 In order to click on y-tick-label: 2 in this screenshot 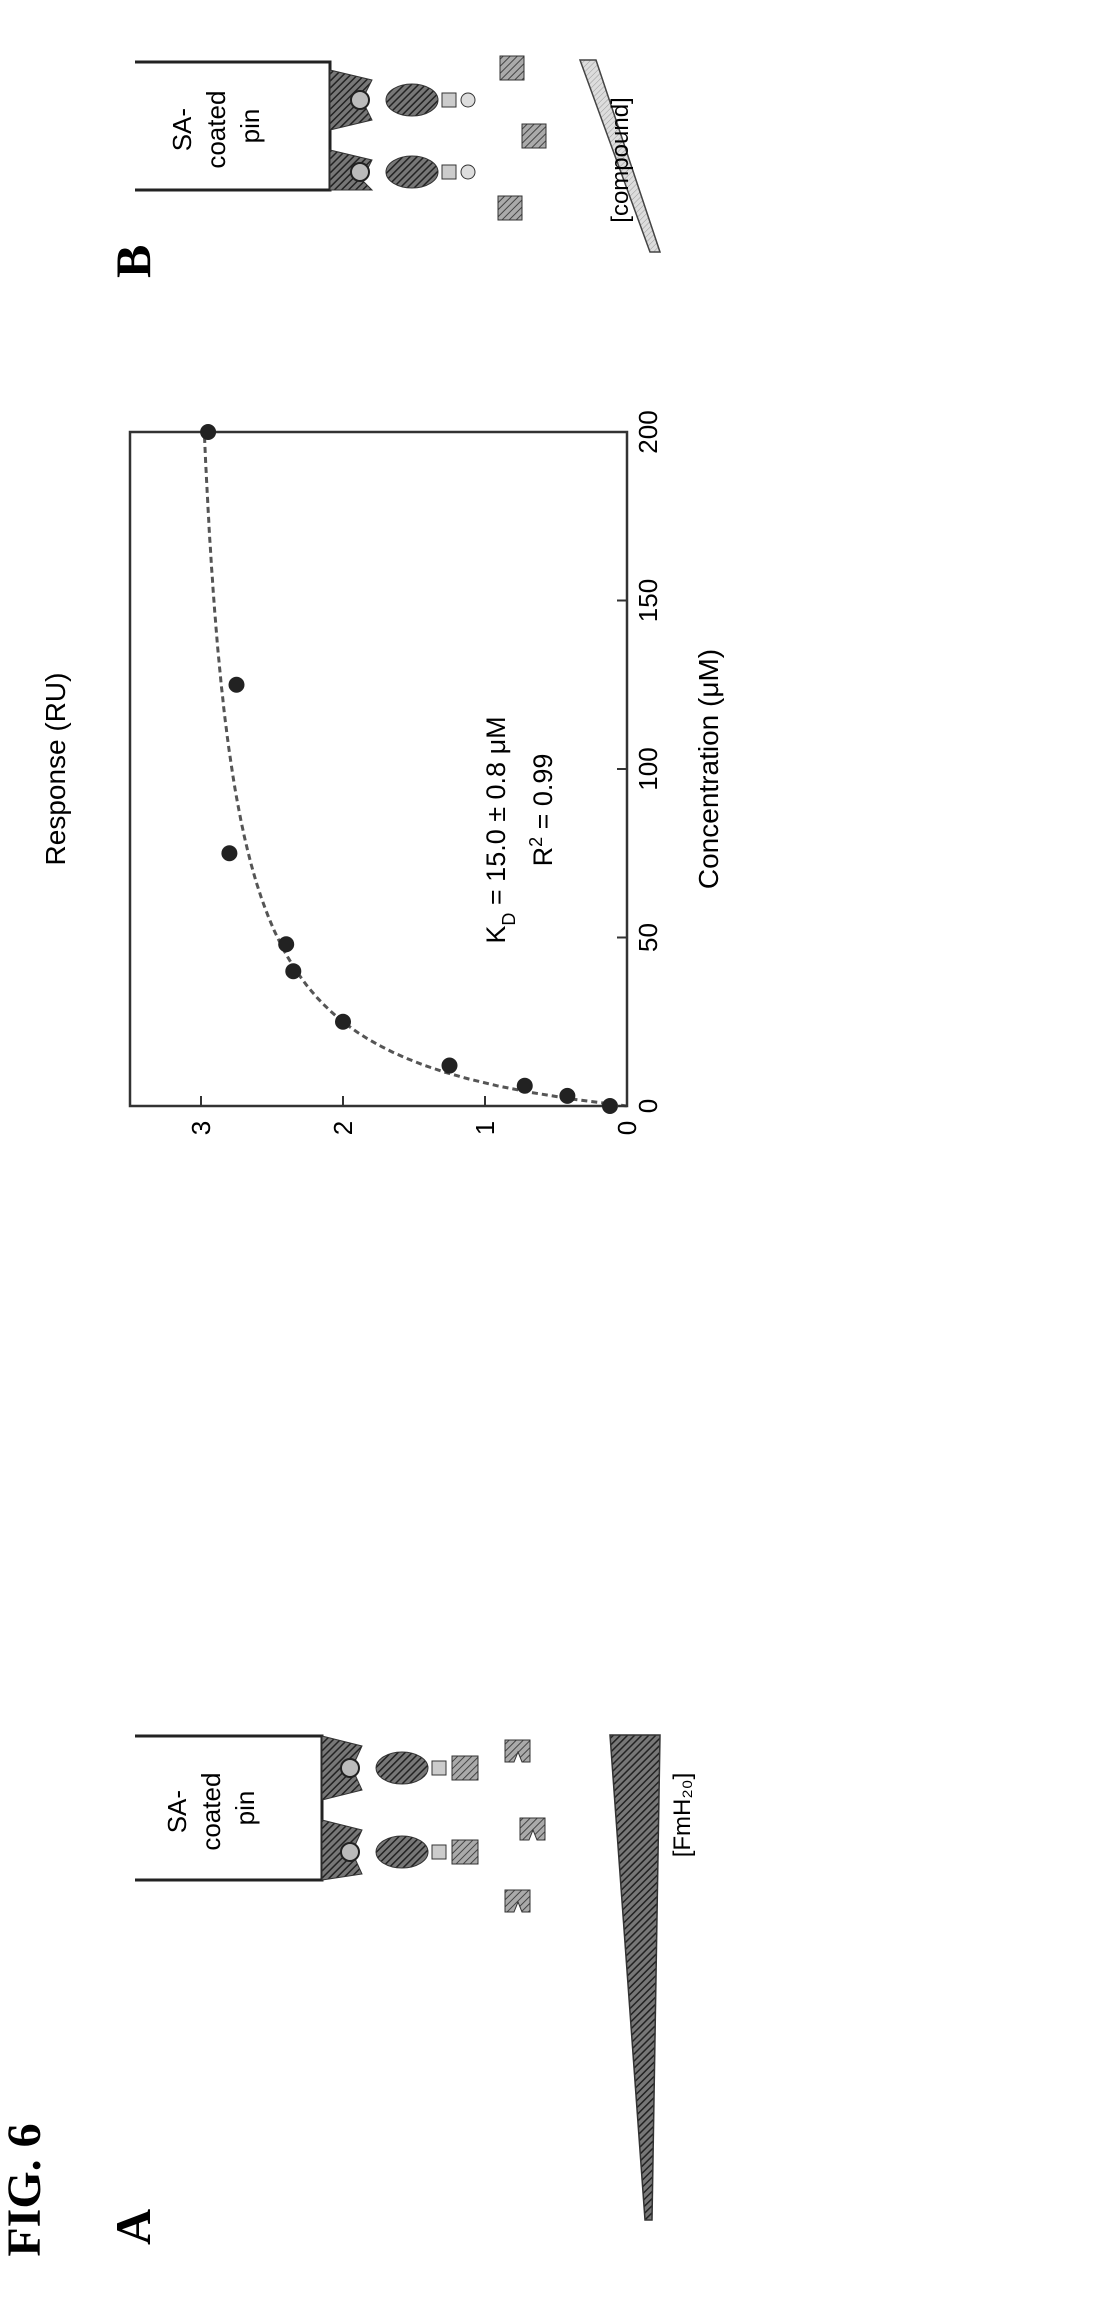, I will do `click(343, 1128)`.